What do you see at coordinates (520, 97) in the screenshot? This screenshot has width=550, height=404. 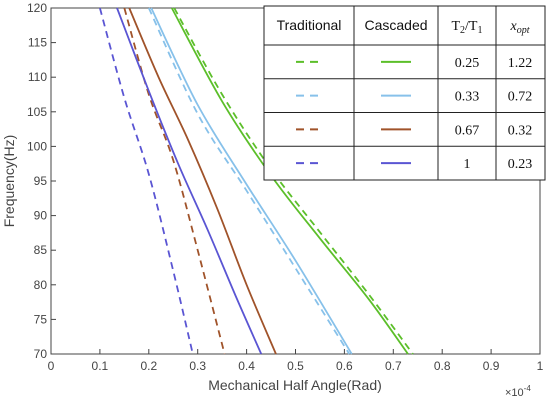 I see `legend-xopt: 0.72` at bounding box center [520, 97].